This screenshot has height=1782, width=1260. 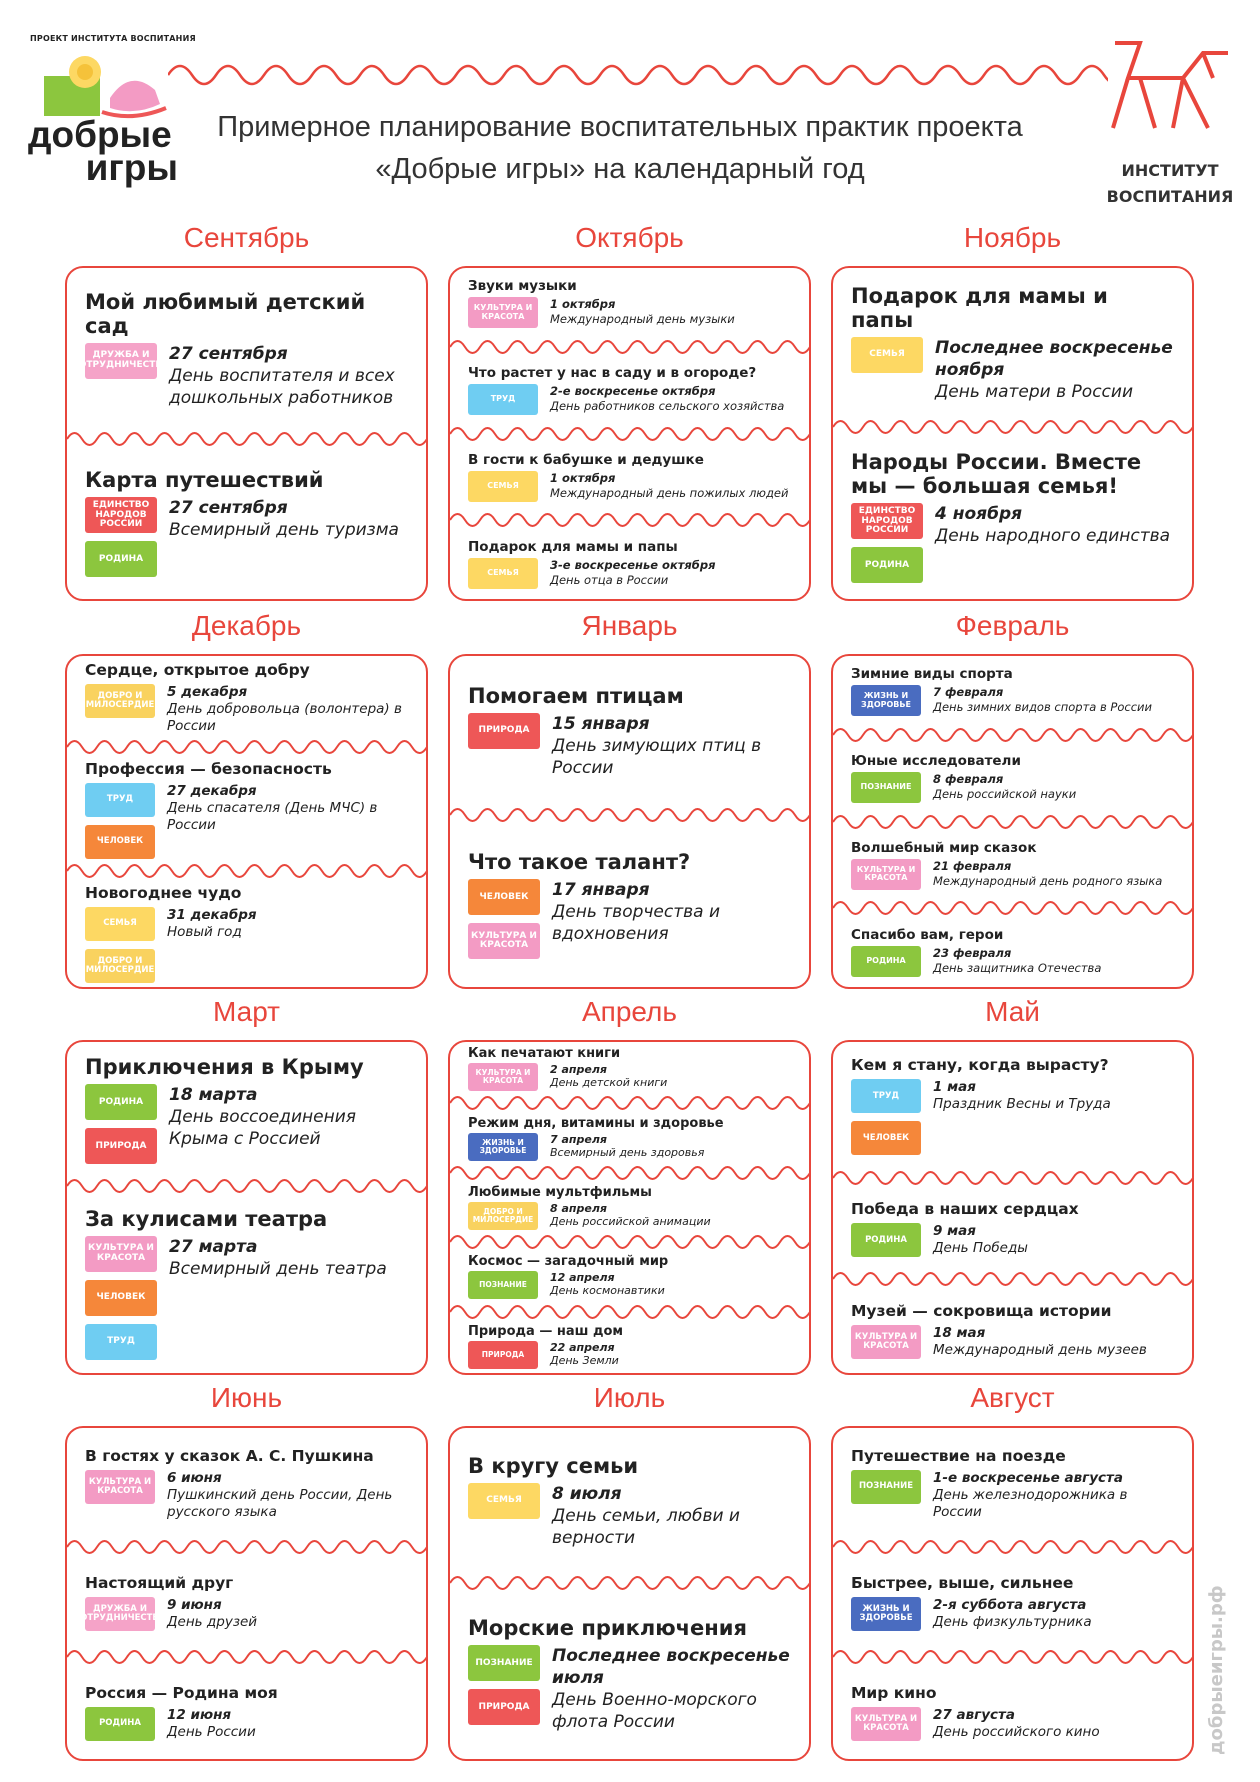 What do you see at coordinates (121, 1253) in the screenshot?
I see `tag: КУЛЬТУРА И КРАСОТА` at bounding box center [121, 1253].